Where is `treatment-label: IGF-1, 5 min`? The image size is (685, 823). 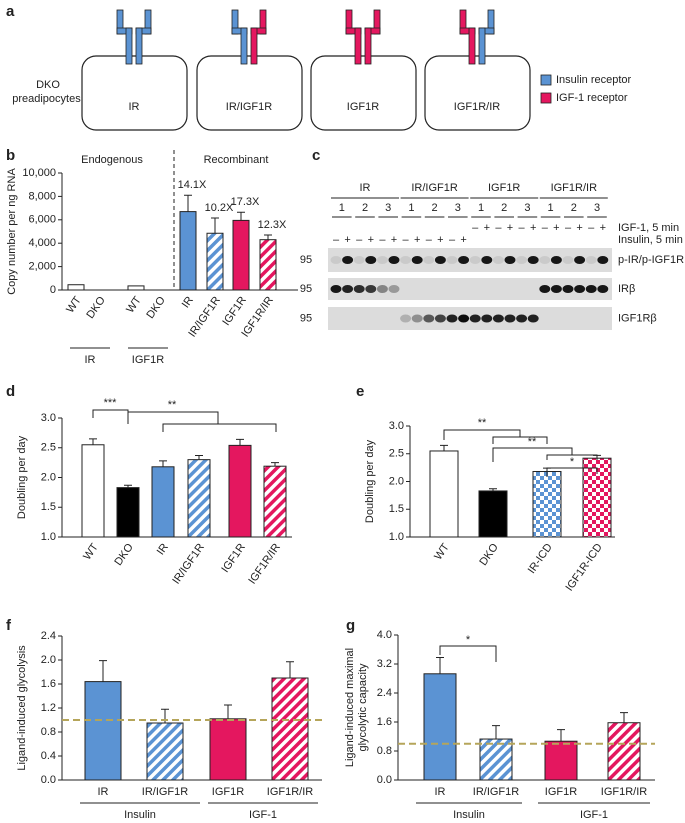 treatment-label: IGF-1, 5 min is located at coordinates (648, 228).